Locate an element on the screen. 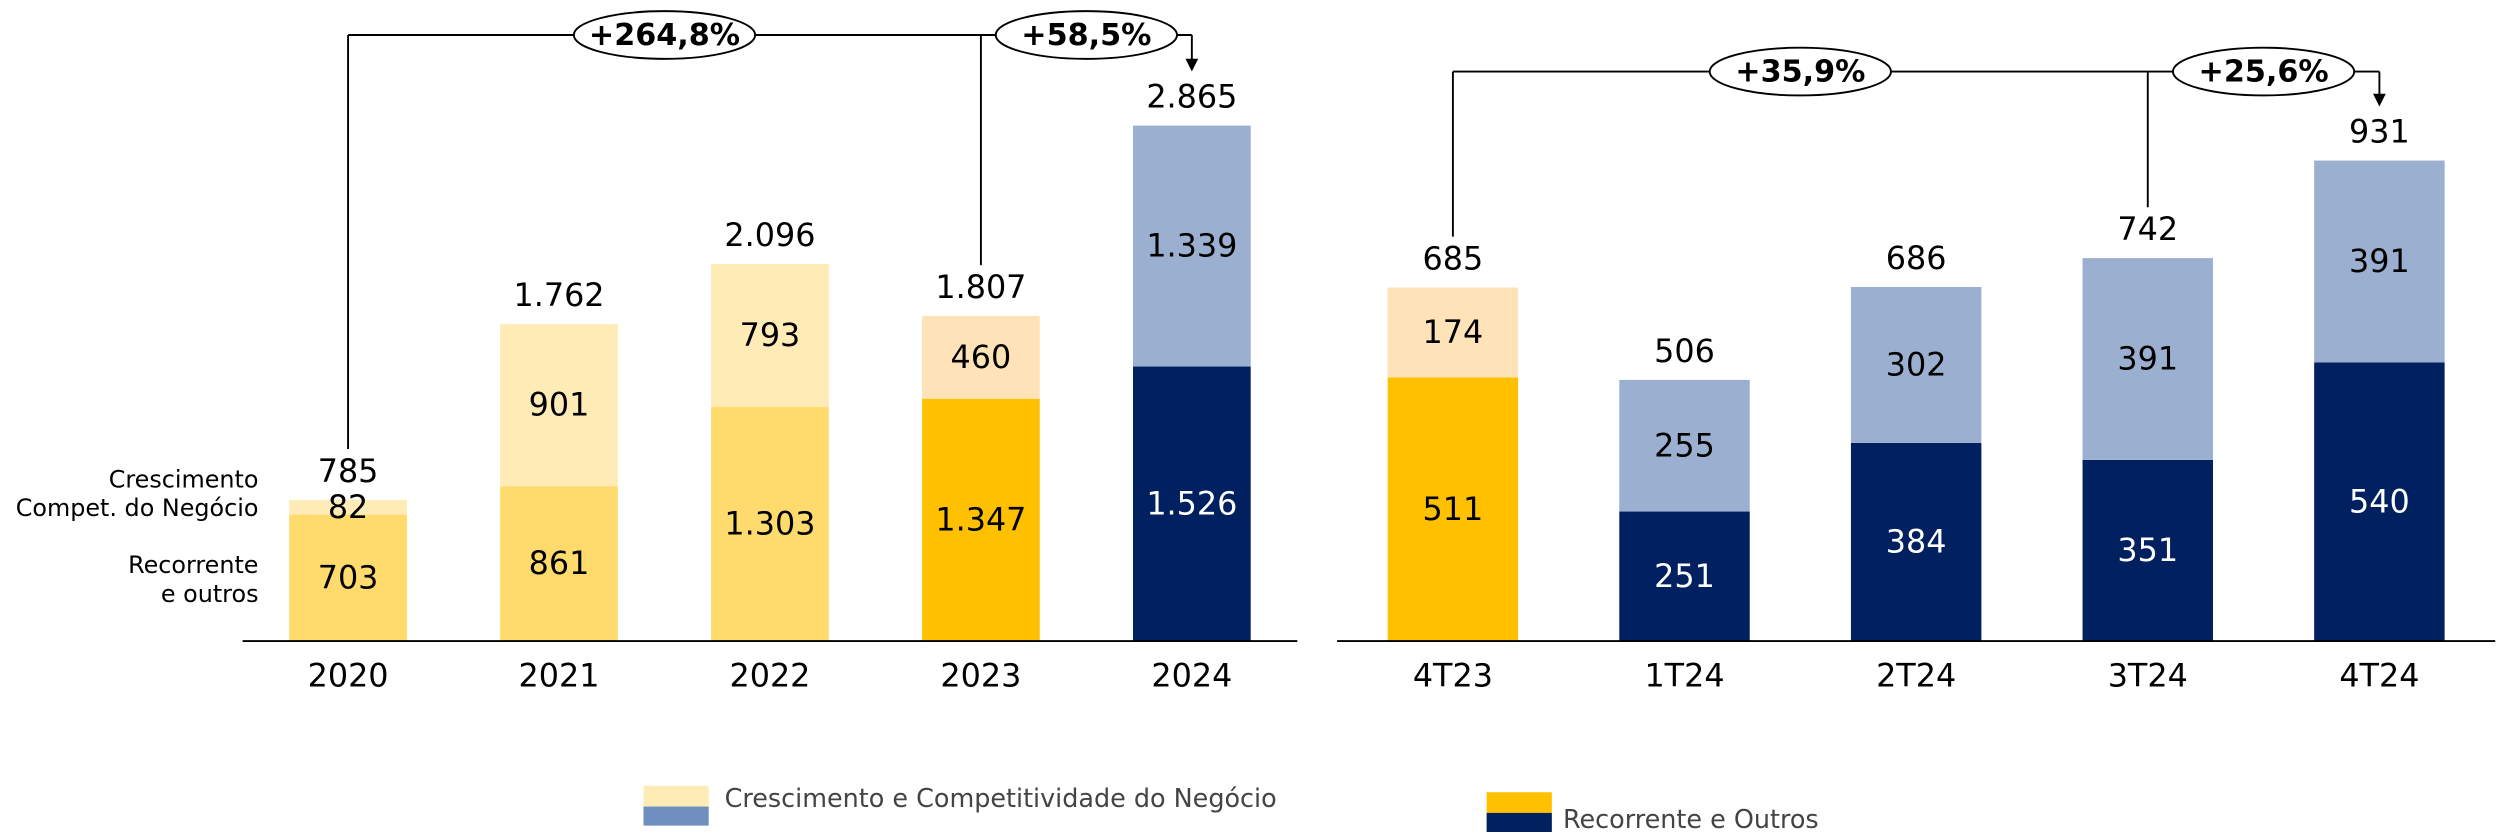  row-label: Recorrente is located at coordinates (193, 565).